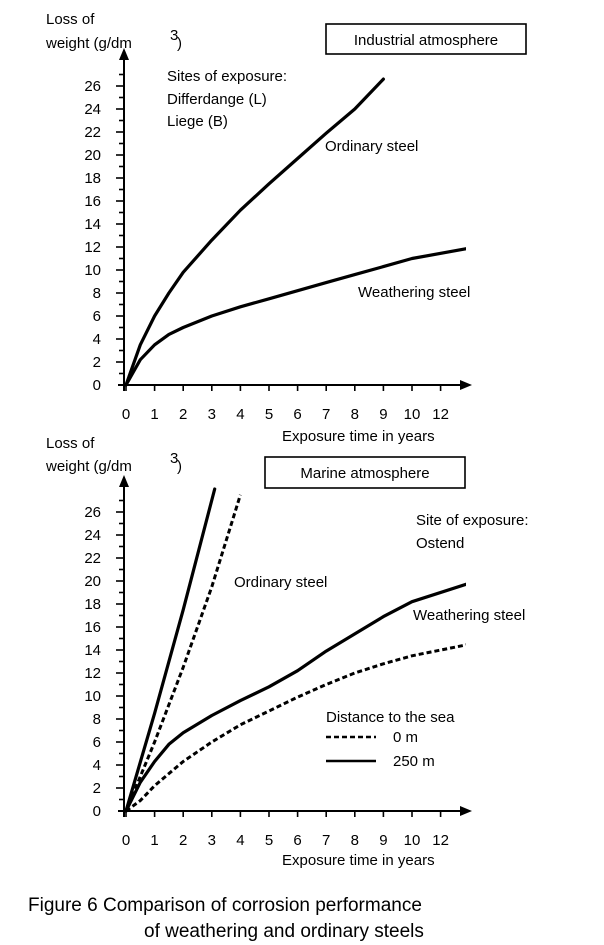 This screenshot has height=945, width=604. Describe the element at coordinates (197, 121) in the screenshot. I see `exposure-site-annotation: Liege (B)` at that location.